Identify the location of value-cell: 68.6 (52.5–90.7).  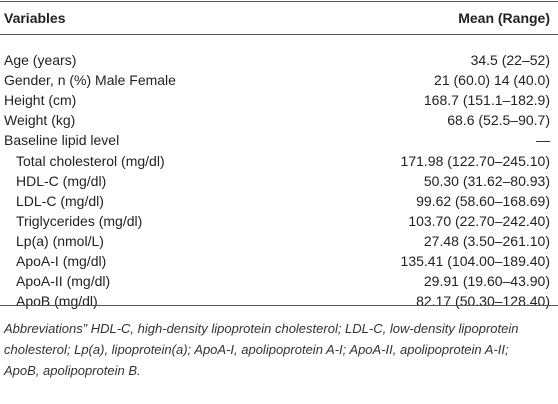
(498, 120).